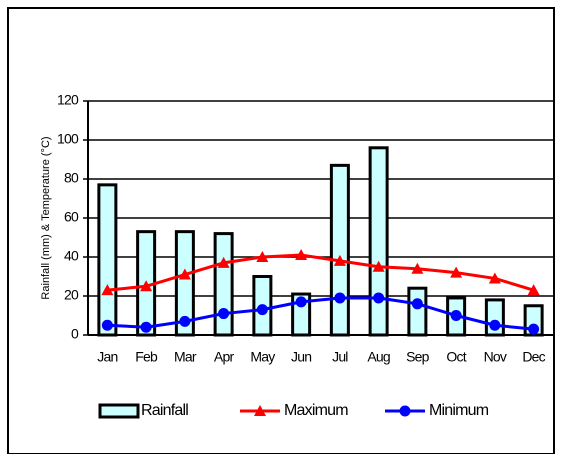 Image resolution: width=562 pixels, height=454 pixels. Describe the element at coordinates (71, 295) in the screenshot. I see `y-tick-label: 20` at that location.